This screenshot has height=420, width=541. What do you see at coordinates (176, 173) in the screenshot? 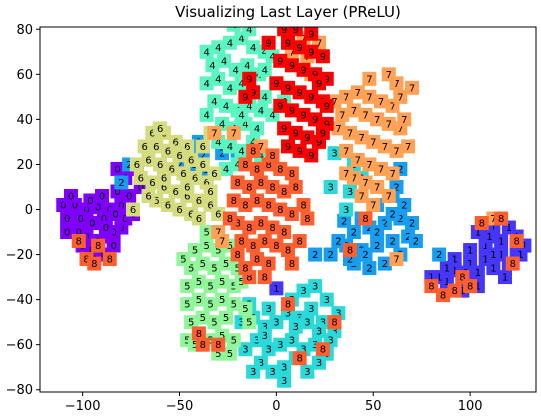
I see `series-digit-6: 666666666666666666666666666666666666666` at bounding box center [176, 173].